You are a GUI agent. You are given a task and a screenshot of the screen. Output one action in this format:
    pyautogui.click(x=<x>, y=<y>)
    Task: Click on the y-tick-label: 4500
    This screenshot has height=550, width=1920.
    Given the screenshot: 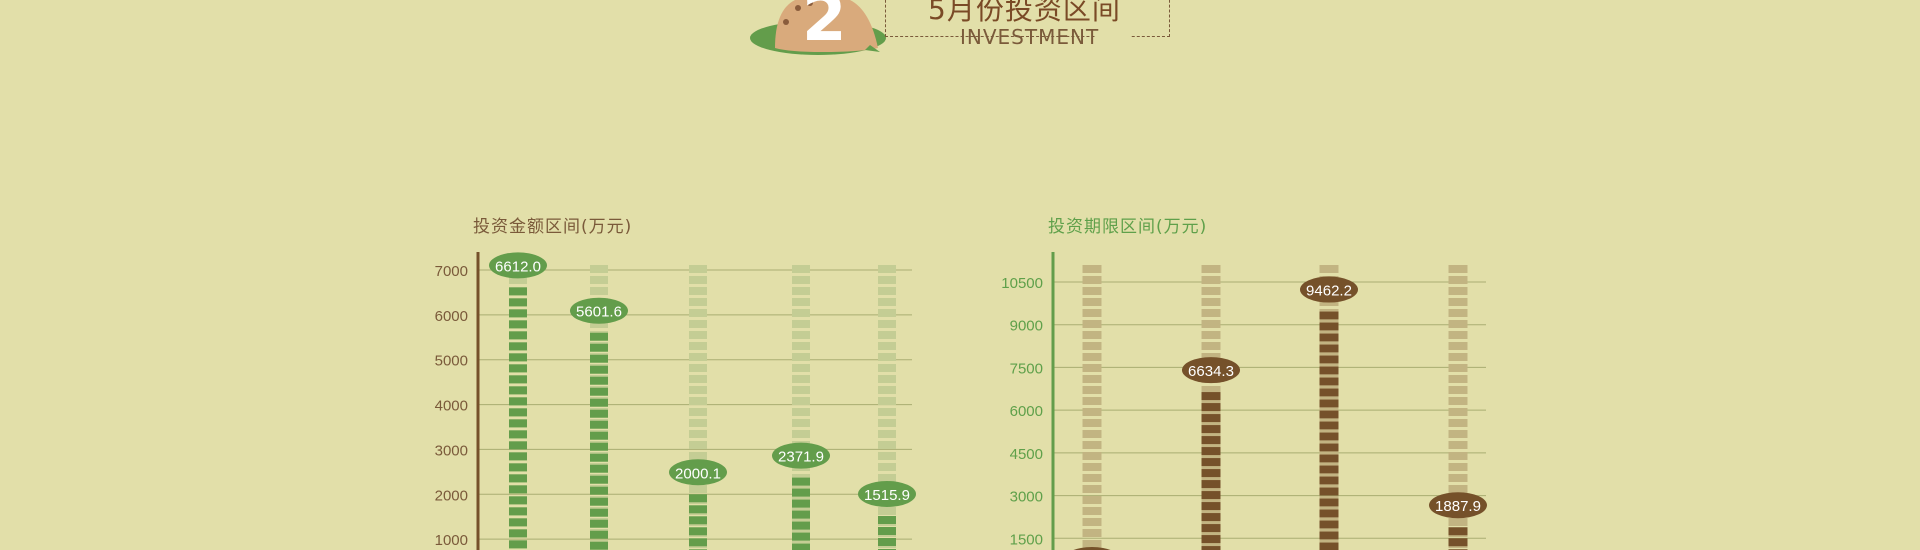 What is the action you would take?
    pyautogui.click(x=1026, y=454)
    